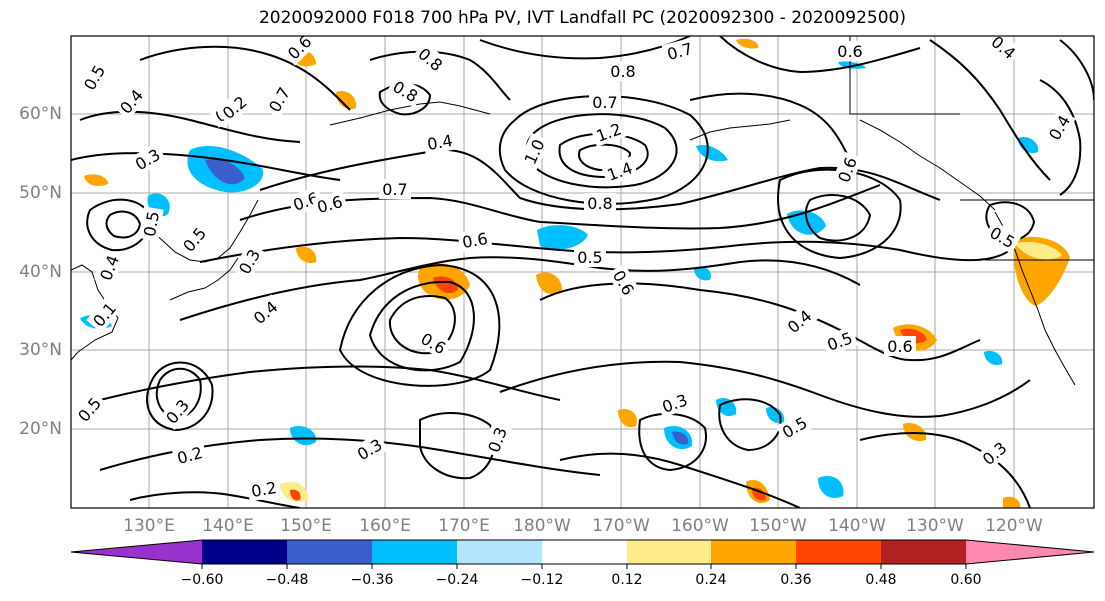 This screenshot has height=601, width=1105. Describe the element at coordinates (264, 489) in the screenshot. I see `contour-label: 0.2` at that location.